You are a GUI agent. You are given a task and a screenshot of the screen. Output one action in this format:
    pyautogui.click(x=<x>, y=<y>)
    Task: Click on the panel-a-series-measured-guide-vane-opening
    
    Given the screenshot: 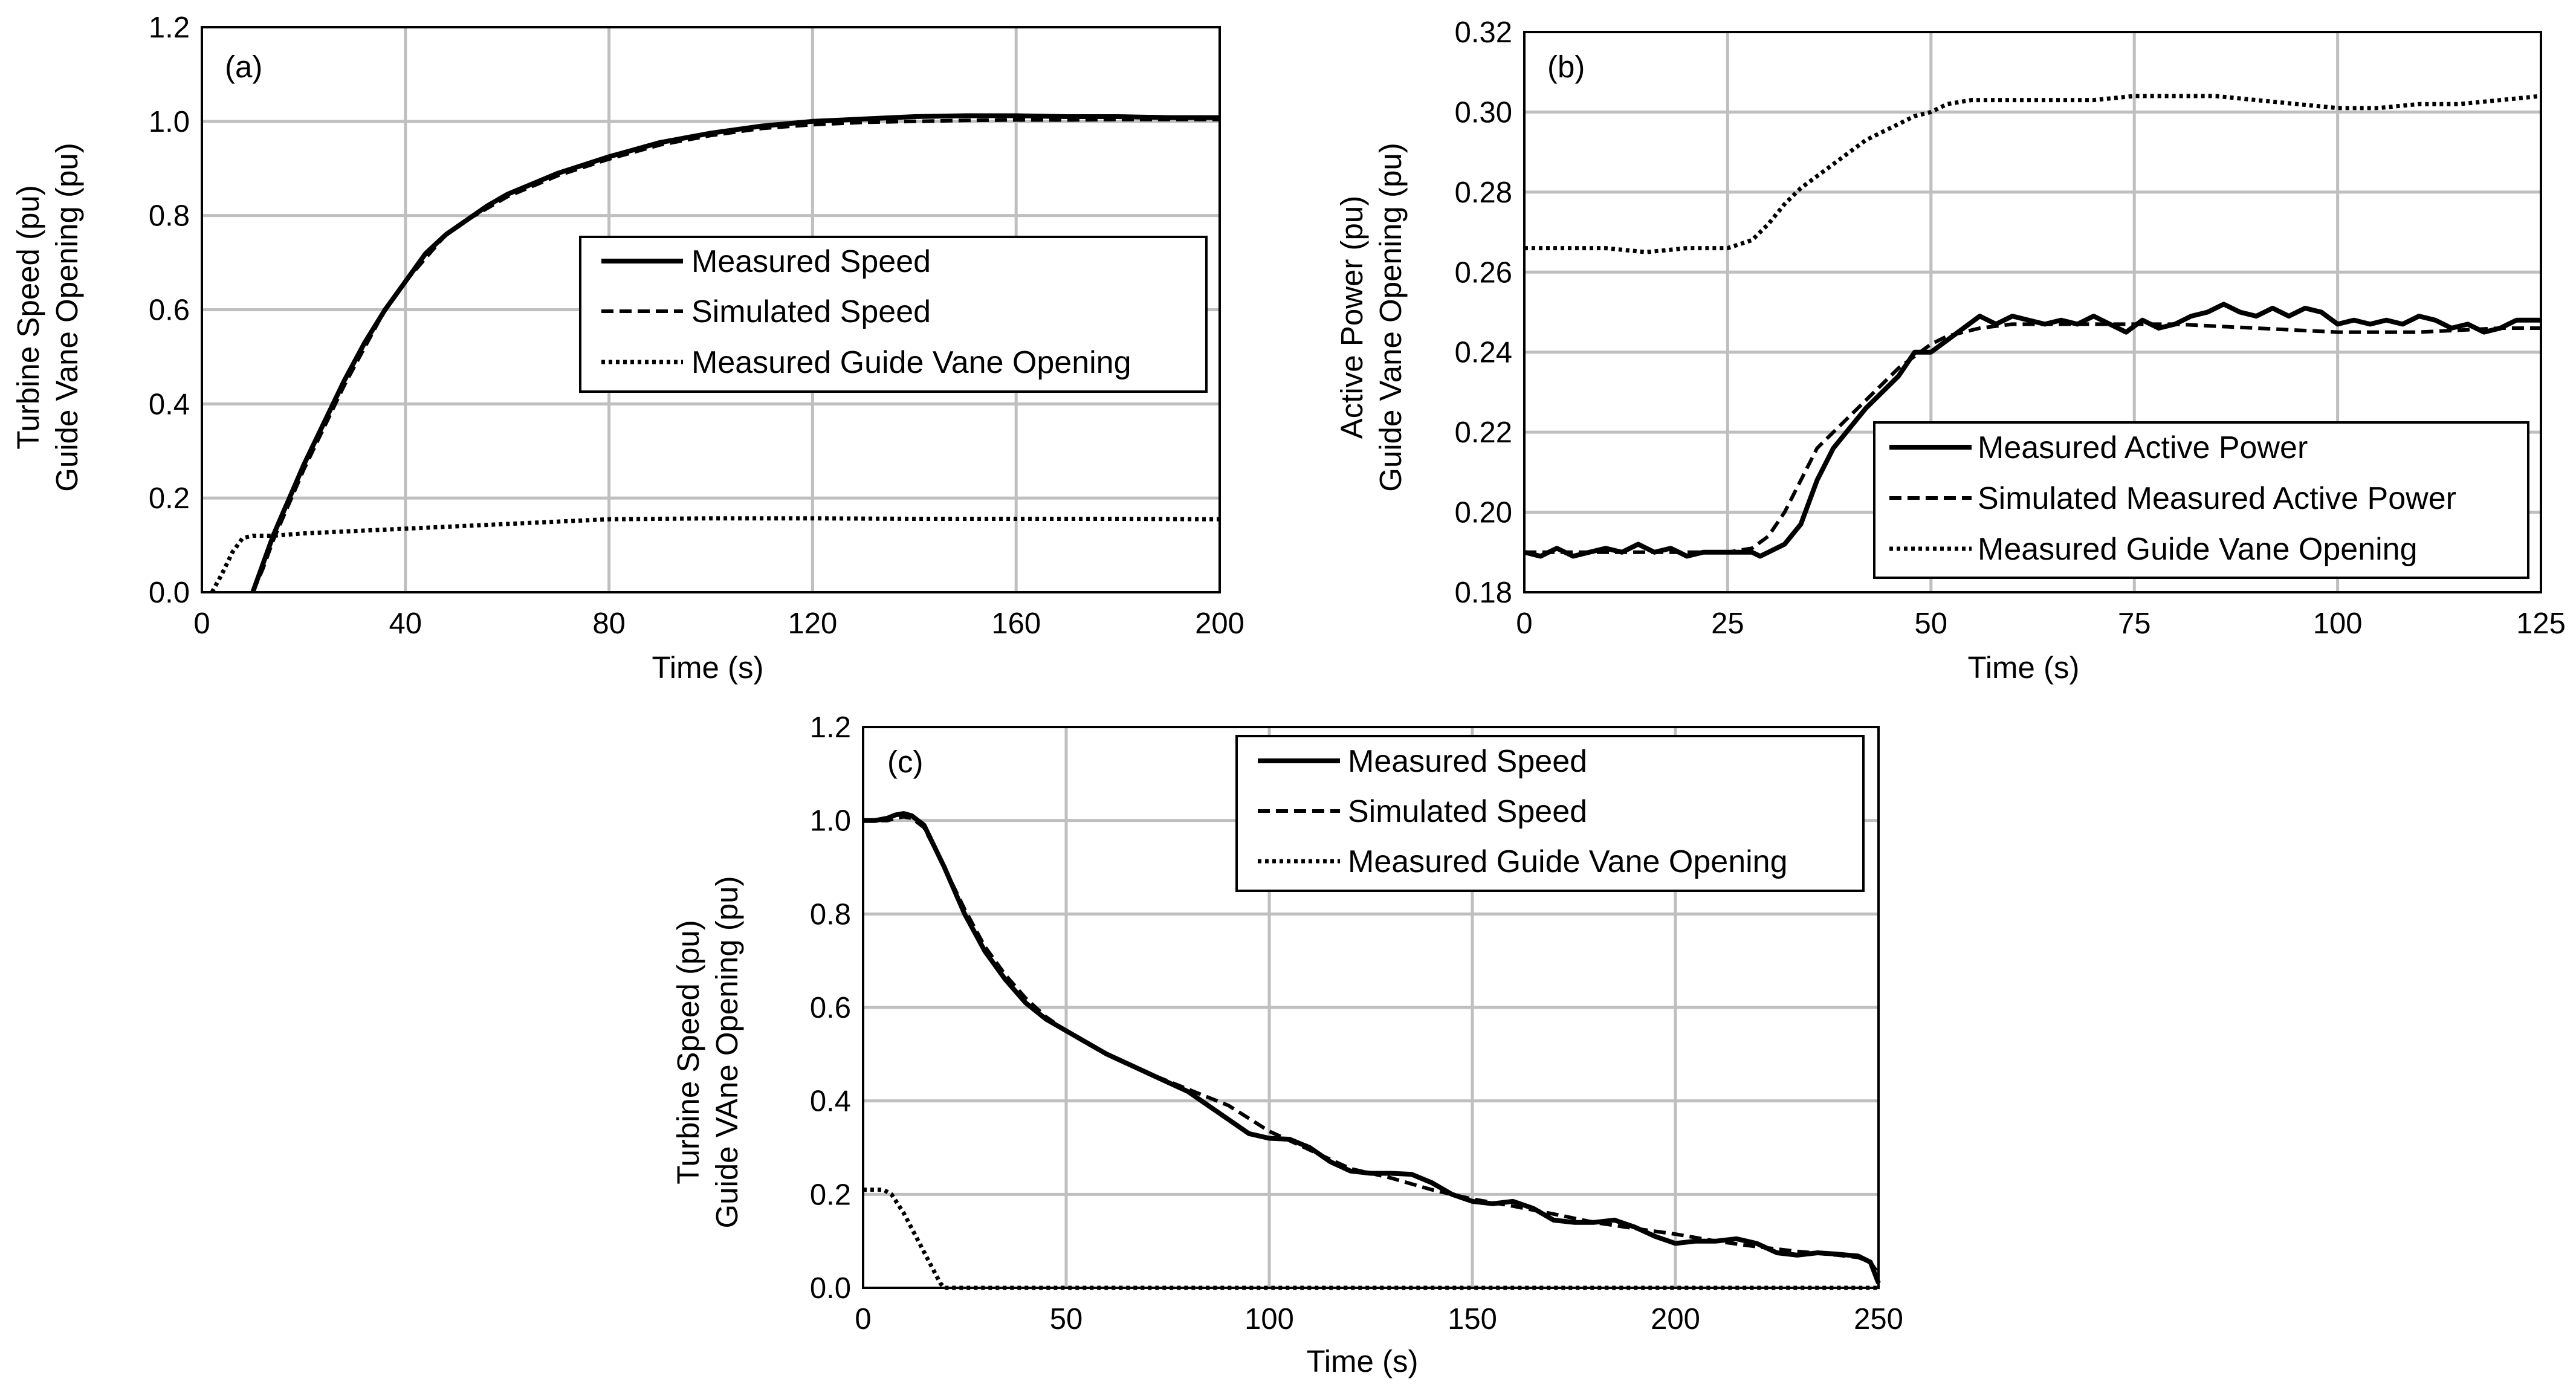 What is the action you would take?
    pyautogui.click(x=715, y=554)
    